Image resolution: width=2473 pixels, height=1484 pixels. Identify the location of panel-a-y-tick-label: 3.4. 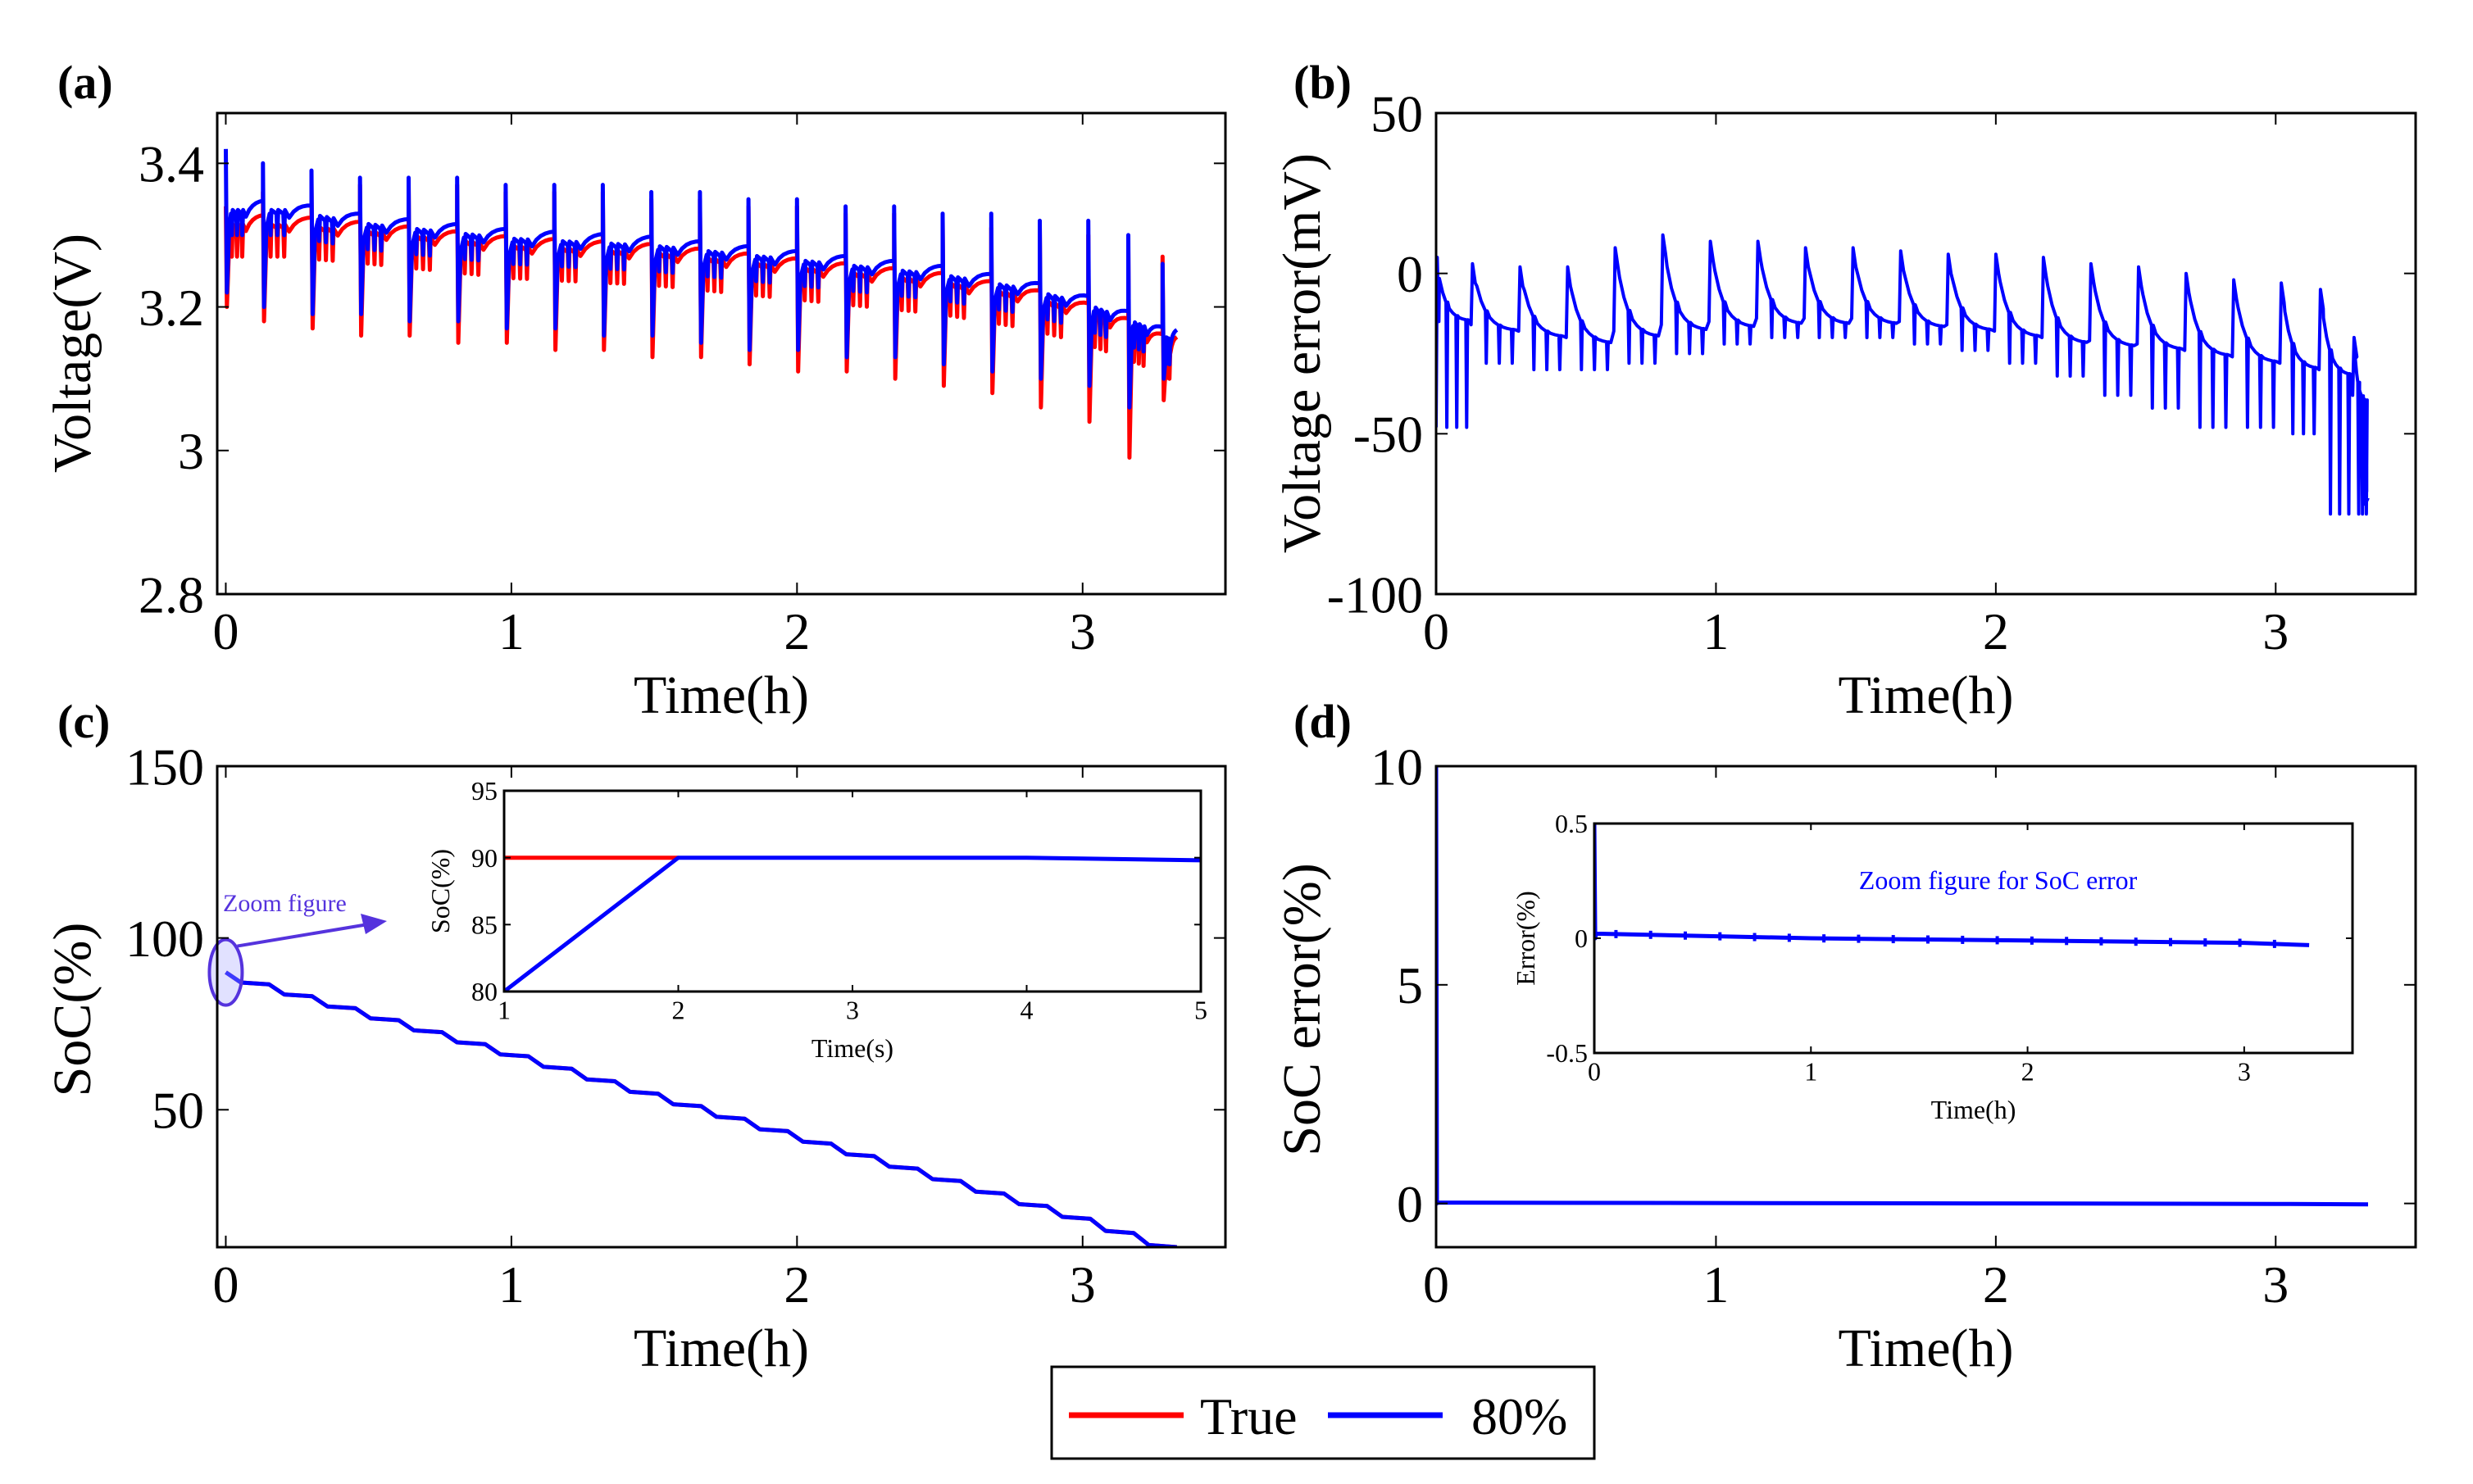
(172, 164).